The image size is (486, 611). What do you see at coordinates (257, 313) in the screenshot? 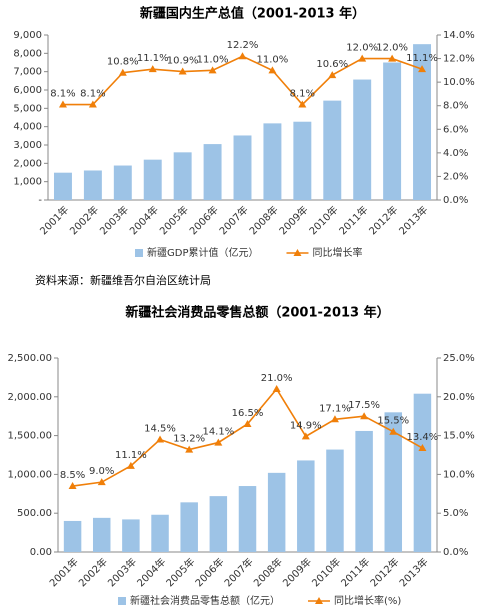
I see `chart-title: 新疆社会消费品零售总额（2001-2013 年）` at bounding box center [257, 313].